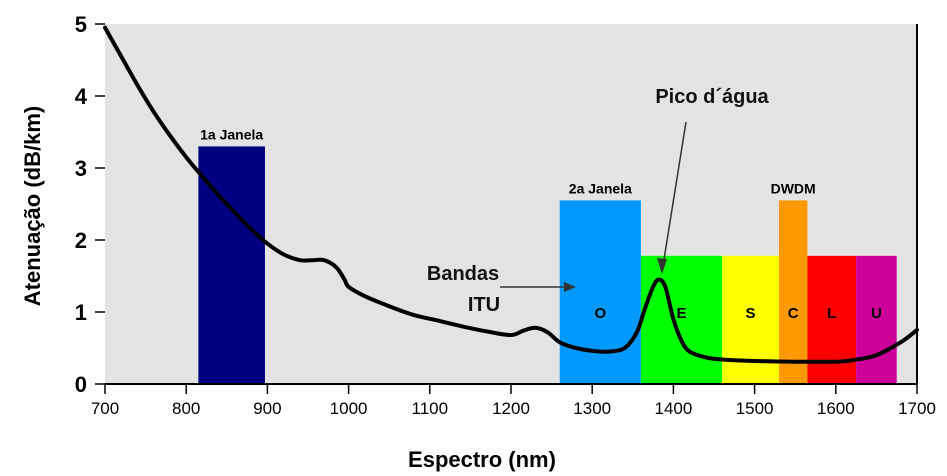 This screenshot has height=476, width=947. What do you see at coordinates (484, 305) in the screenshot?
I see `annotation-itu: ITU` at bounding box center [484, 305].